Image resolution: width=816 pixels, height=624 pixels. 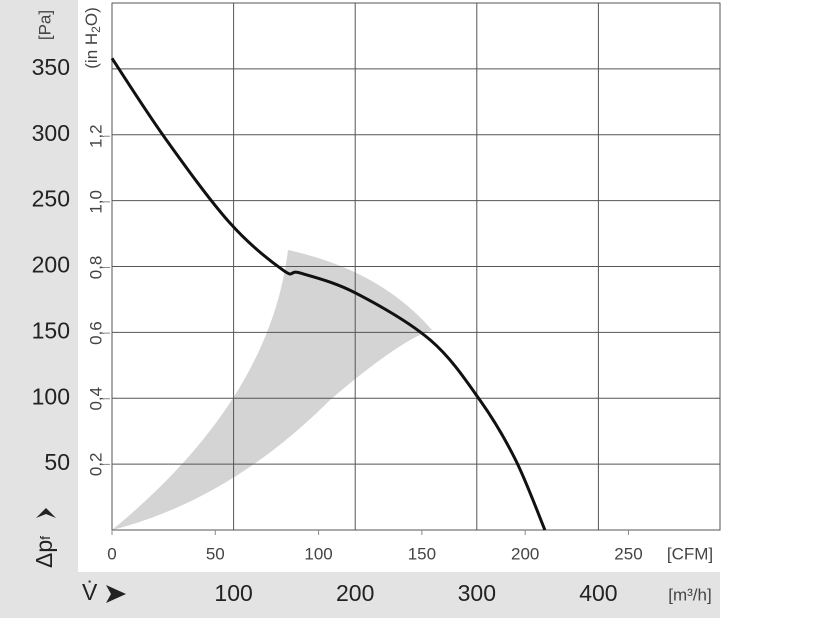 I want to click on y-tick-label: 50, so click(x=57, y=462).